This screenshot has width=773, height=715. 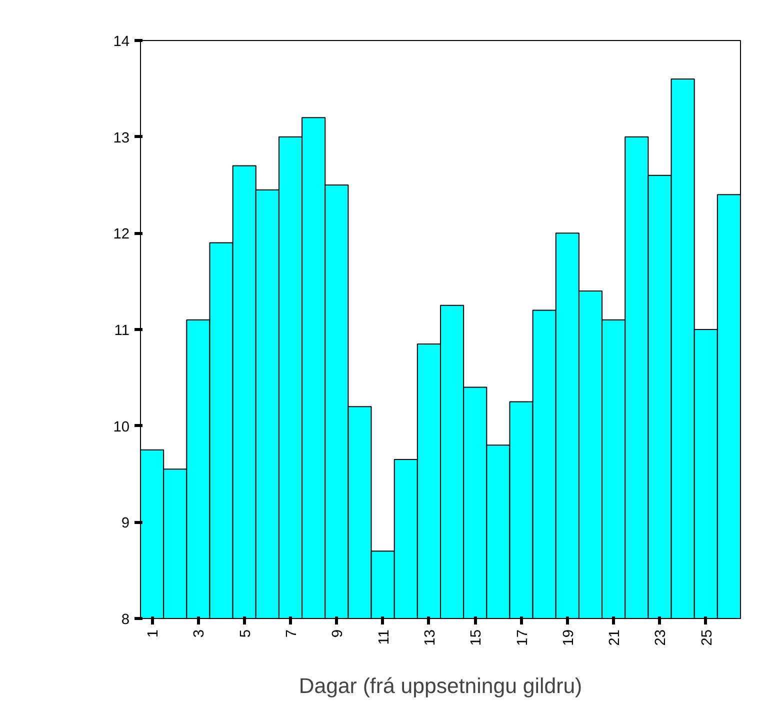 I want to click on y-tick-label: 11, so click(x=122, y=331).